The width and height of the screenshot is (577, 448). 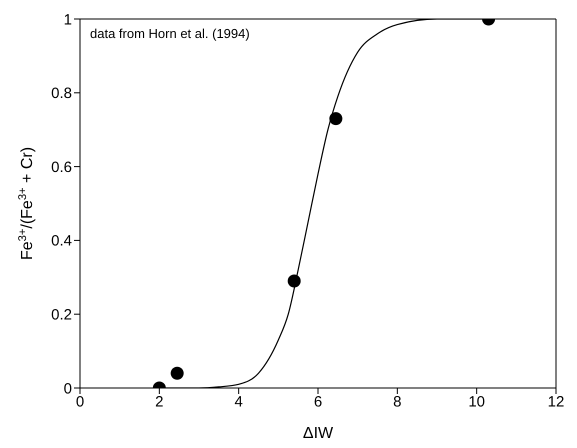 What do you see at coordinates (170, 33) in the screenshot?
I see `annotation: data from Horn et al. (1994)` at bounding box center [170, 33].